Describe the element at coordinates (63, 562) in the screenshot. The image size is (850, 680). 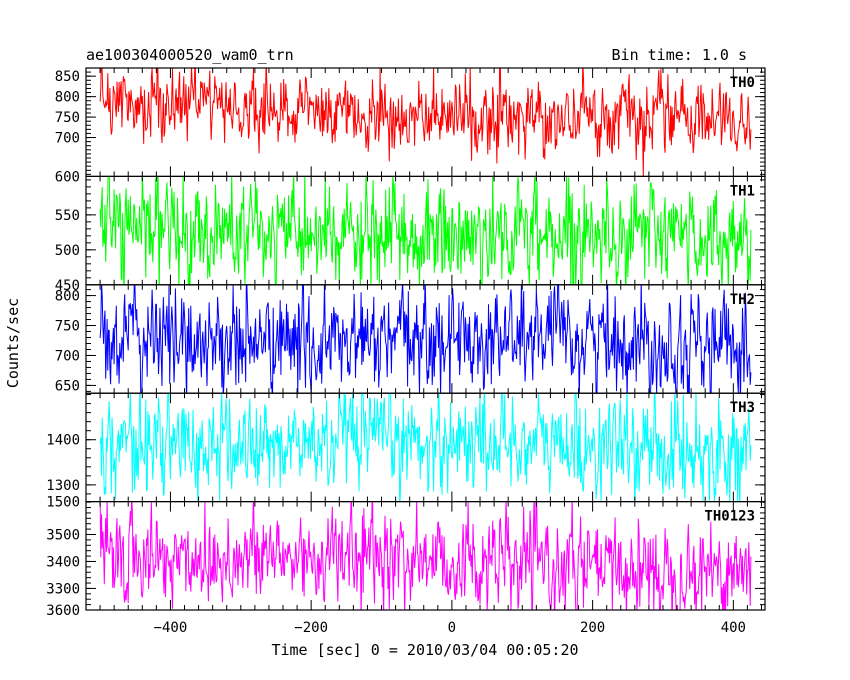
I see `y-tick-label-th0123: 3400` at that location.